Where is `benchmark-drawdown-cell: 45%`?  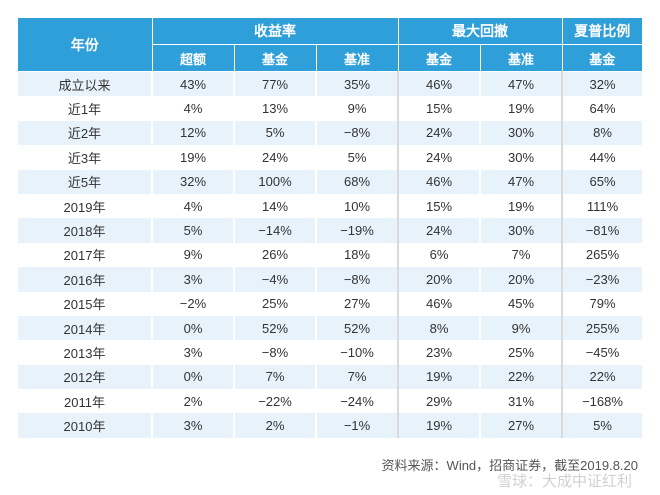 benchmark-drawdown-cell: 45% is located at coordinates (522, 303).